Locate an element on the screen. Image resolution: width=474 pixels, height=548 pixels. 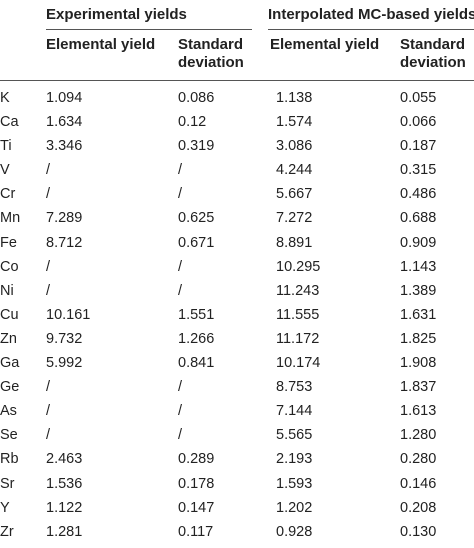
mc-sd-cell: 0.055 is located at coordinates (418, 98).